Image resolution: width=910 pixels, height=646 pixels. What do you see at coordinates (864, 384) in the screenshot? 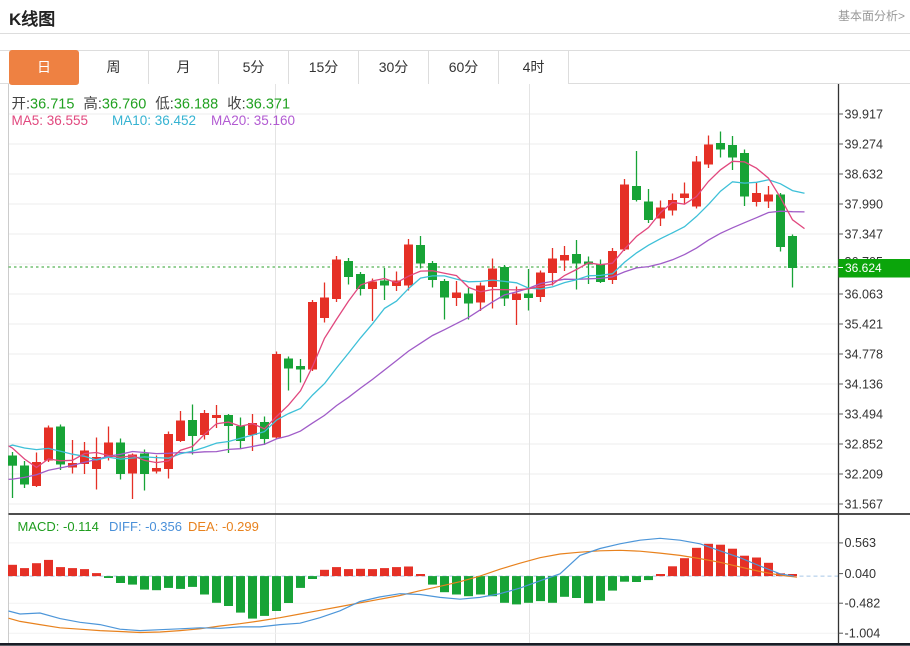
I see `svg-text: 34.136` at bounding box center [864, 384].